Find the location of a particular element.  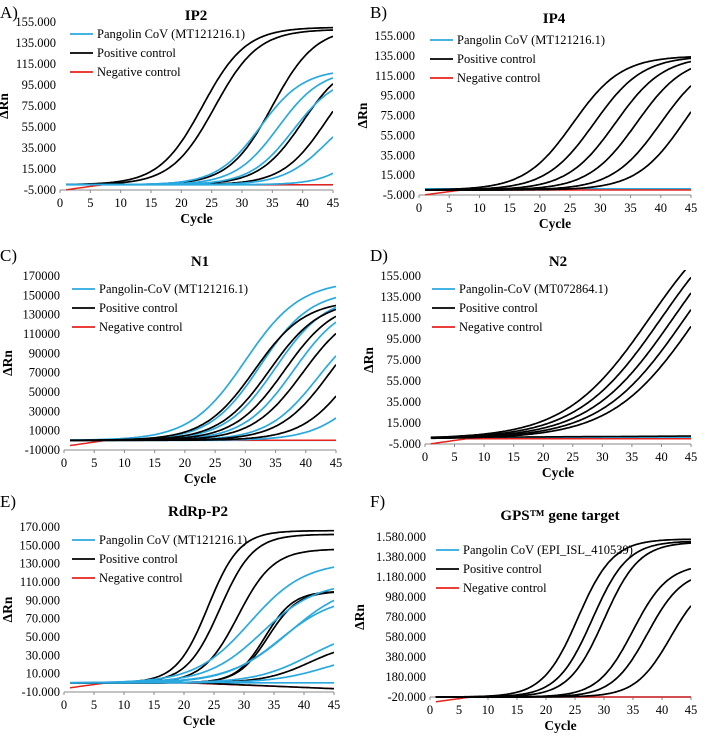

y-tick-label: -10.000 is located at coordinates (40, 692).